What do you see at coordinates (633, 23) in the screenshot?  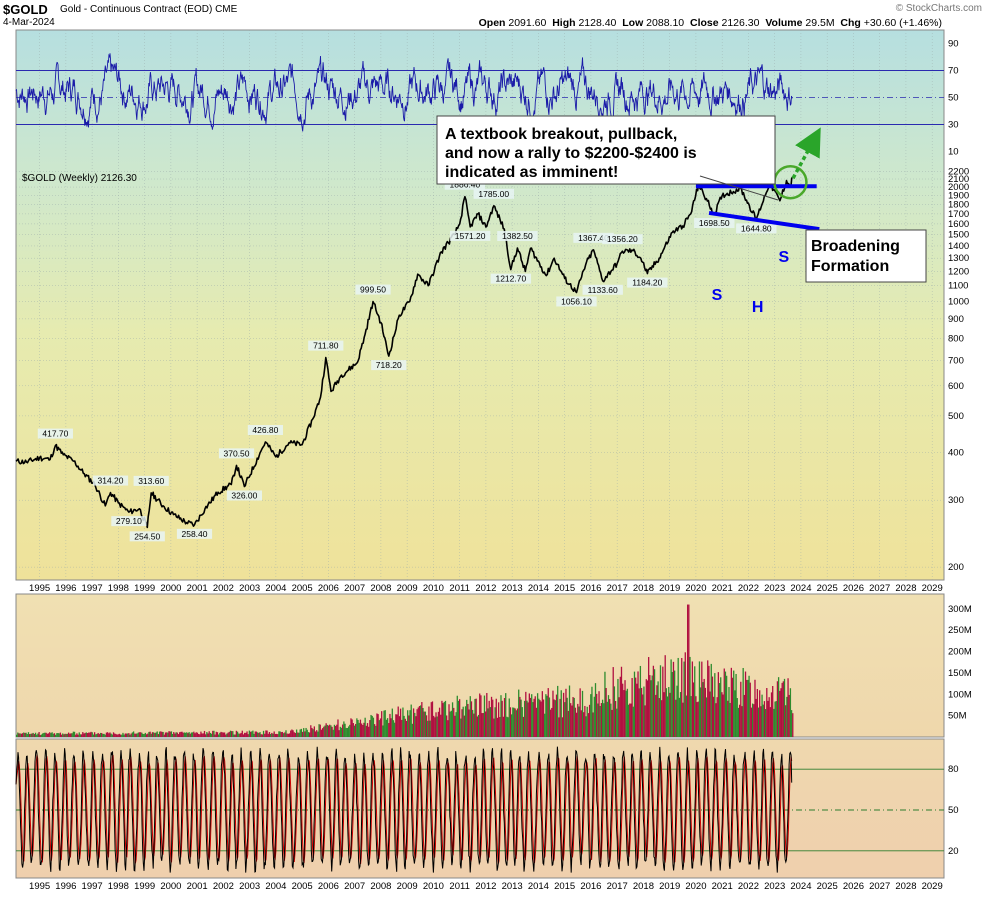 I see `low-label: Low` at bounding box center [633, 23].